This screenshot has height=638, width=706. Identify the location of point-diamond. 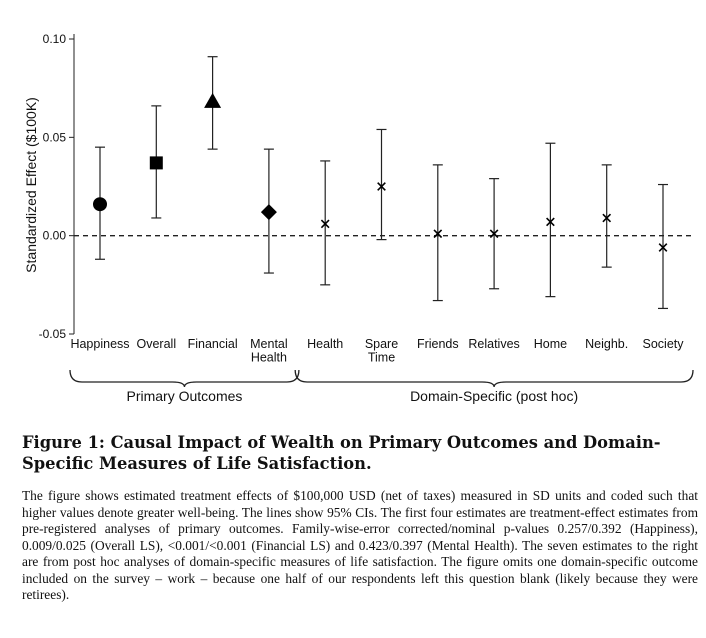
(268, 212).